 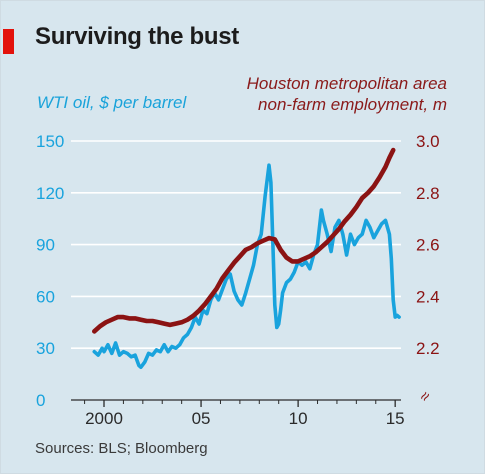 I want to click on x-tick-label: 2000, so click(x=104, y=418).